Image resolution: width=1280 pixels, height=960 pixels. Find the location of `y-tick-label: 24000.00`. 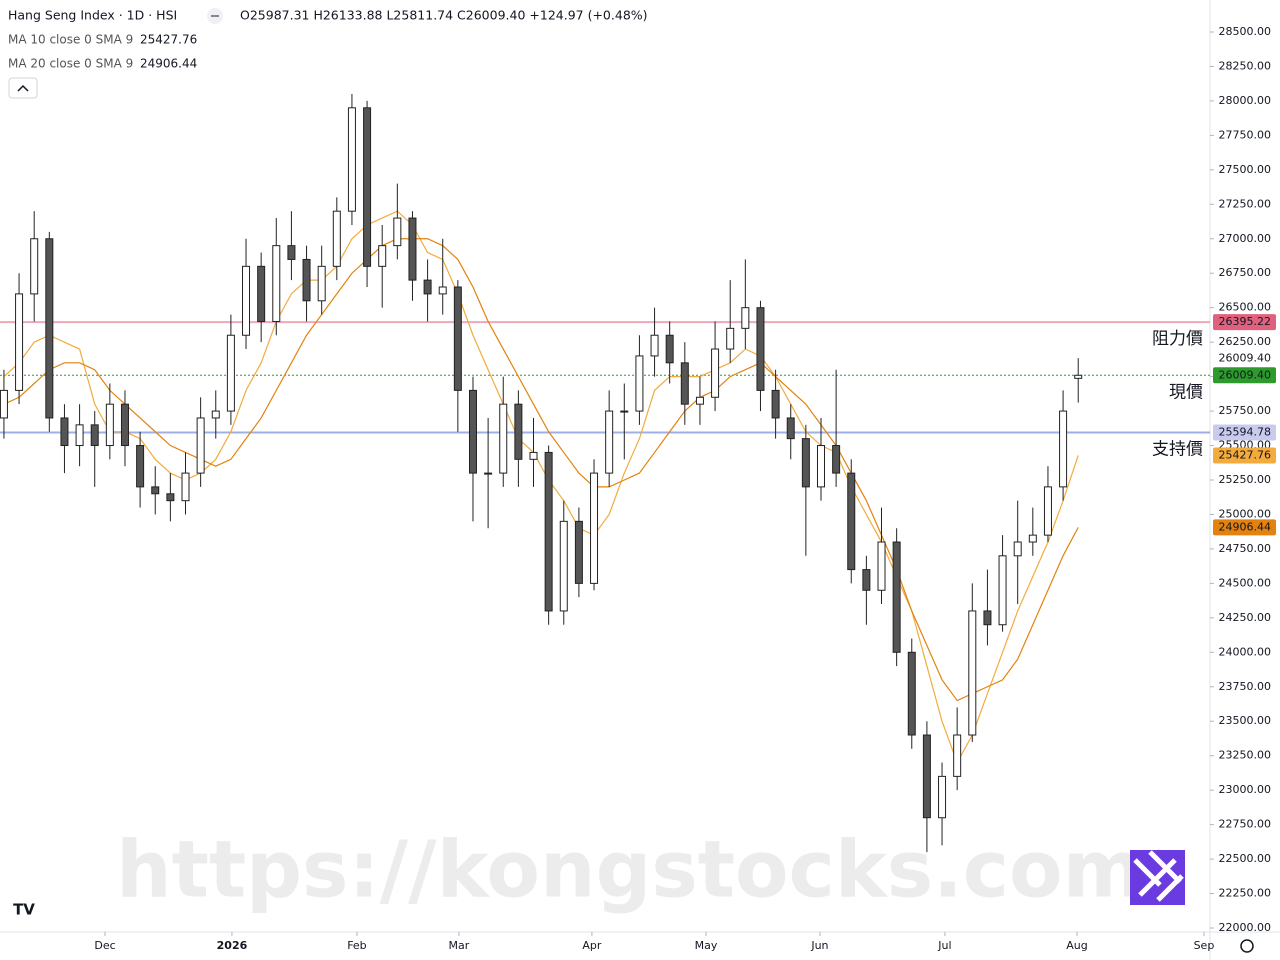

y-tick-label: 24000.00 is located at coordinates (1245, 651).